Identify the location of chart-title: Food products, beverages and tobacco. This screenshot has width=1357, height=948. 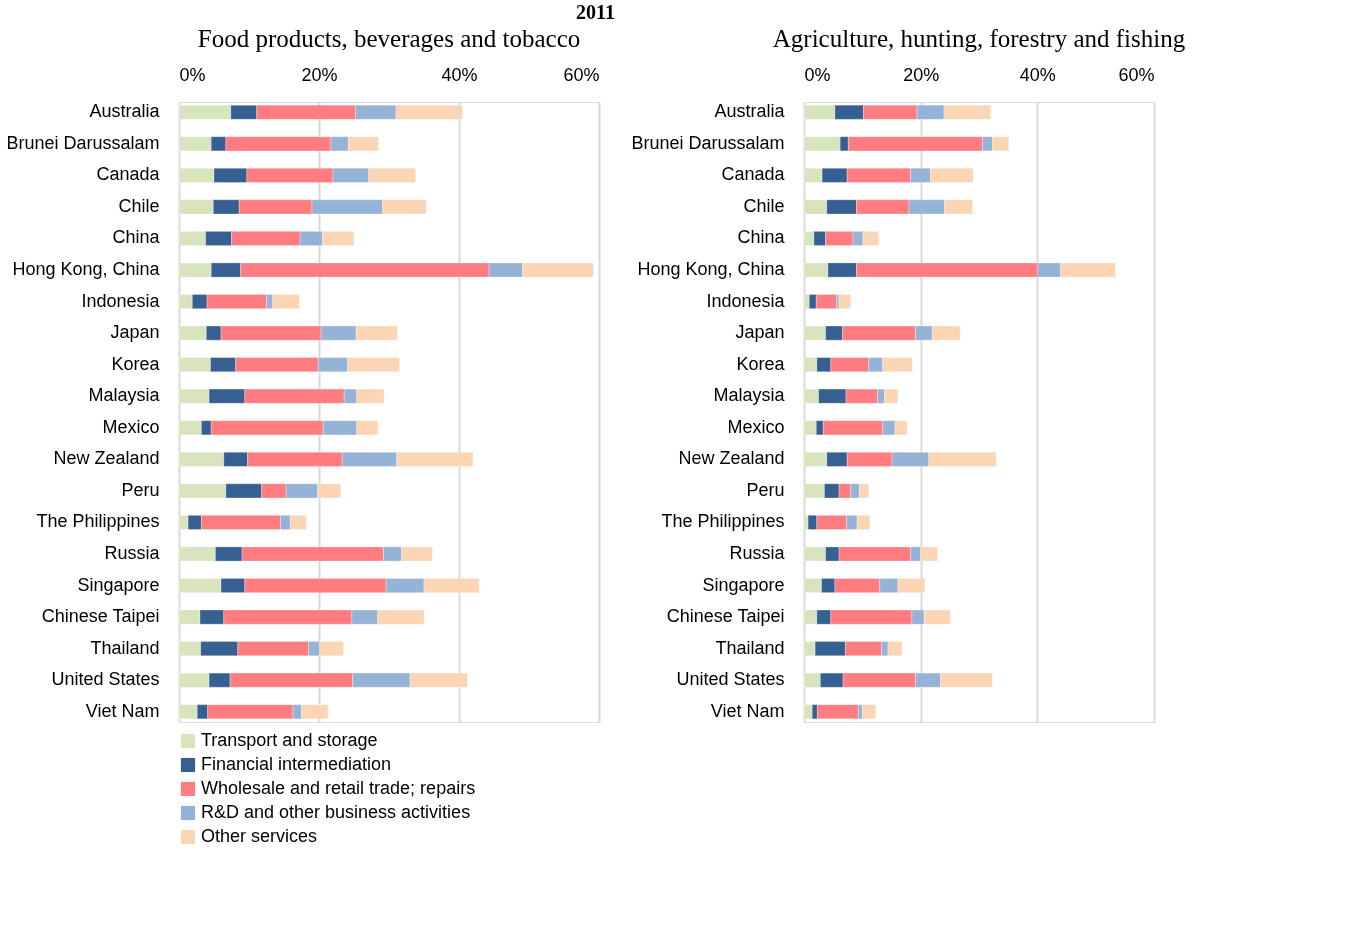
(389, 38).